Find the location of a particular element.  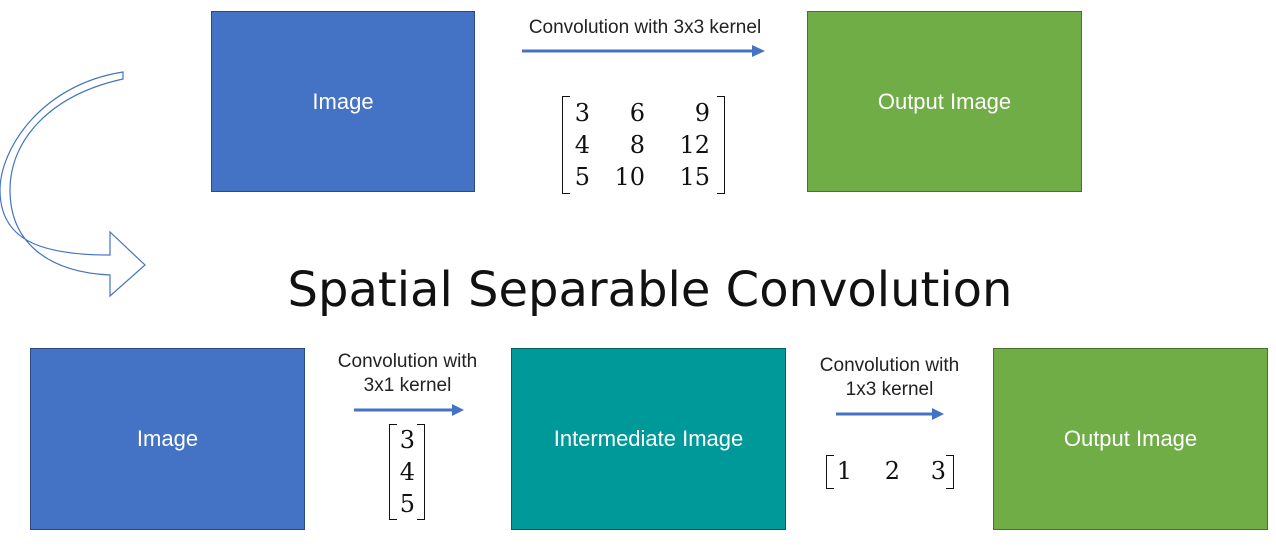

bottom-conv2-arrowhead-icon is located at coordinates (938, 414).